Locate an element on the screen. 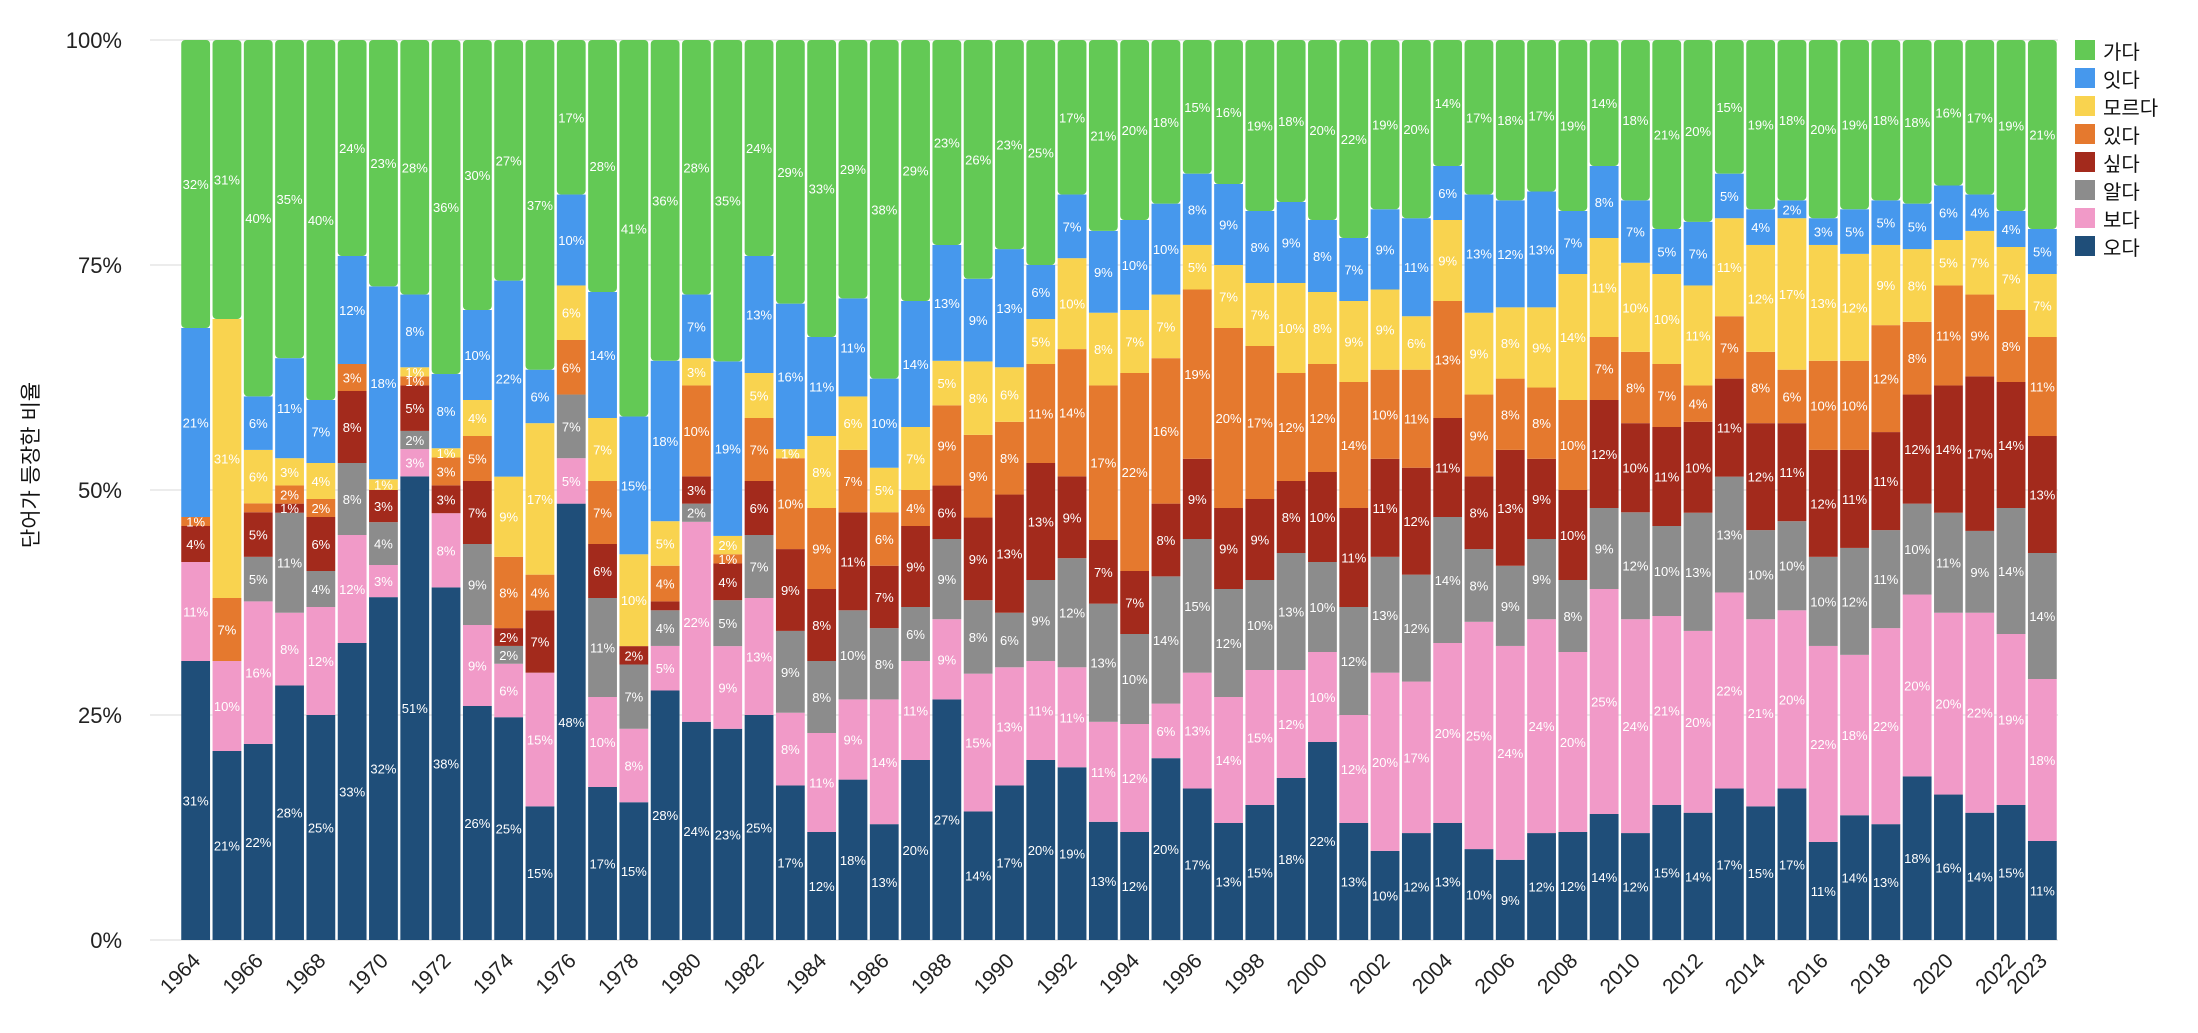  data-label: 27% is located at coordinates (947, 820).